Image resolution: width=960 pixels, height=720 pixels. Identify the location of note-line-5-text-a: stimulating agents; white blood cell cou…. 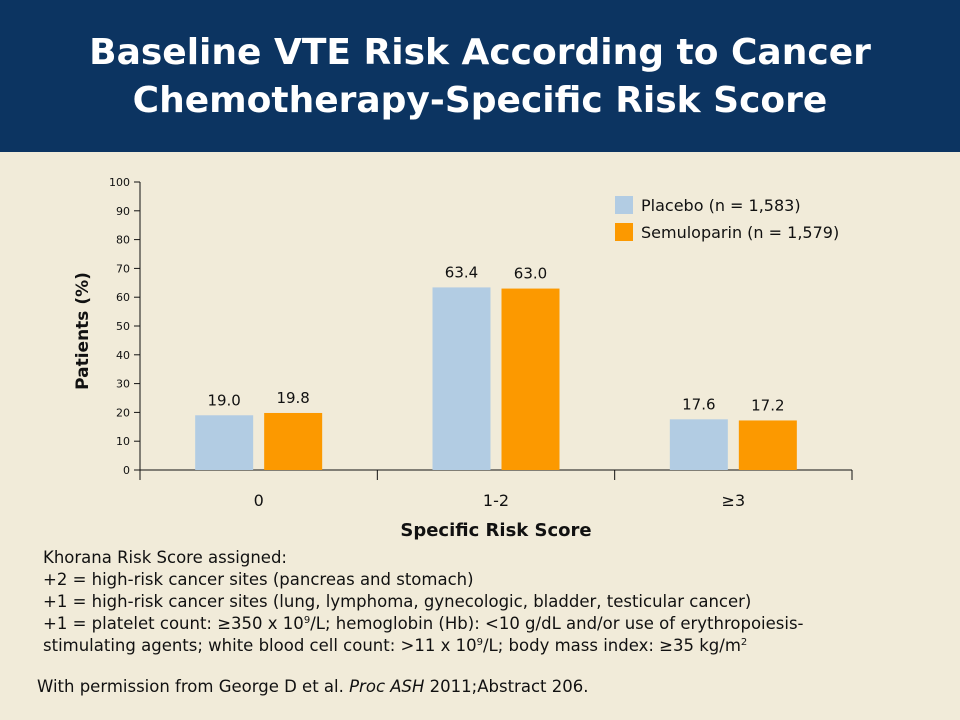
(260, 645).